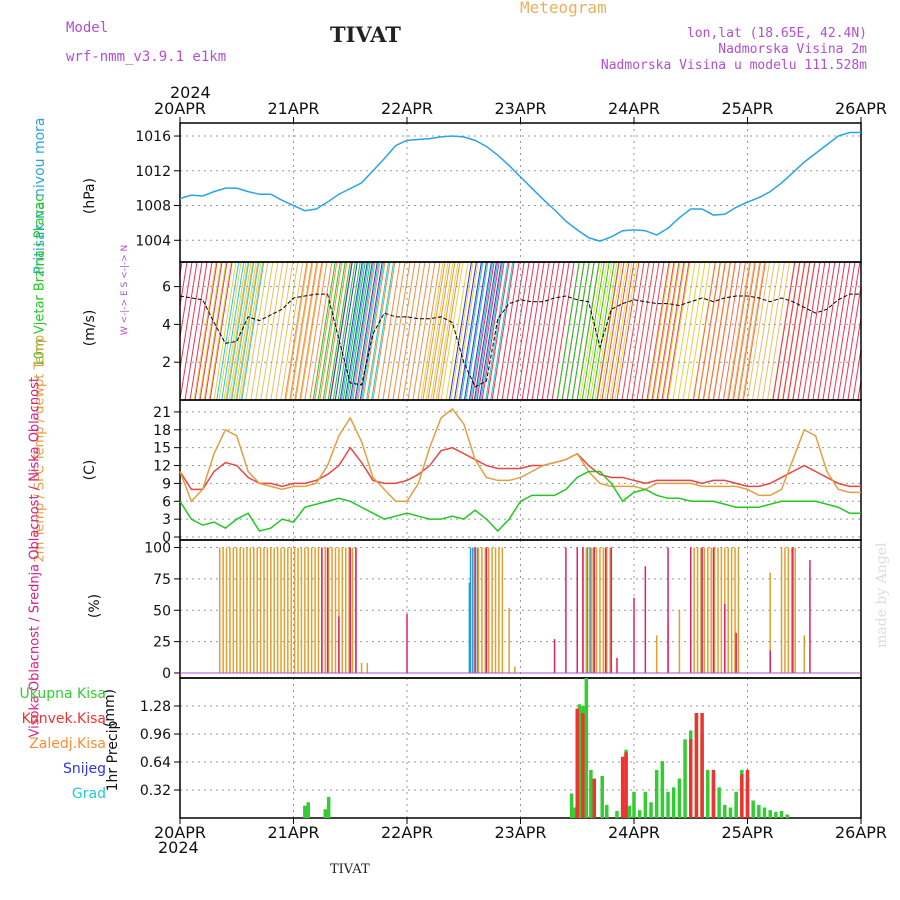  What do you see at coordinates (166, 674) in the screenshot?
I see `y-tick-label: 0` at bounding box center [166, 674].